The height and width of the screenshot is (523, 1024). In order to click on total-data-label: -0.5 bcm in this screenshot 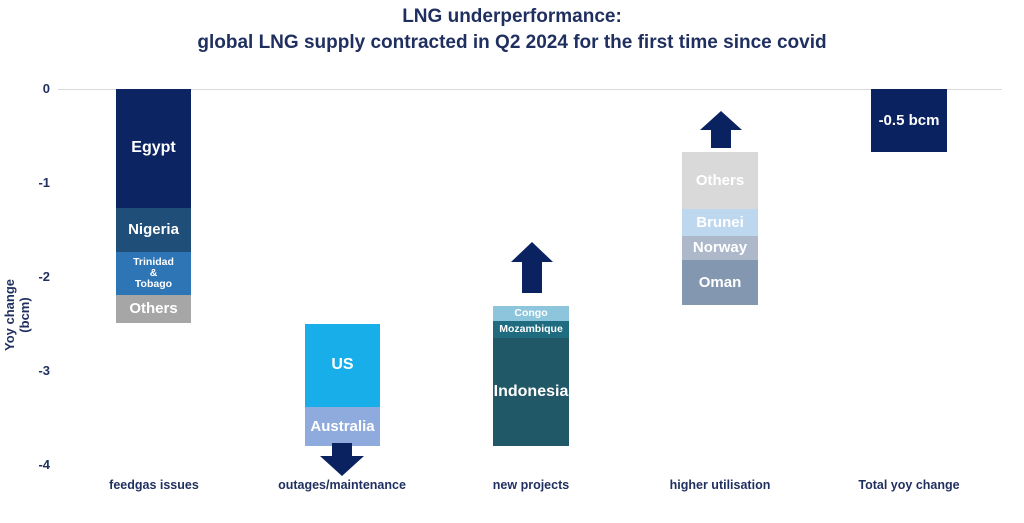, I will do `click(909, 120)`.